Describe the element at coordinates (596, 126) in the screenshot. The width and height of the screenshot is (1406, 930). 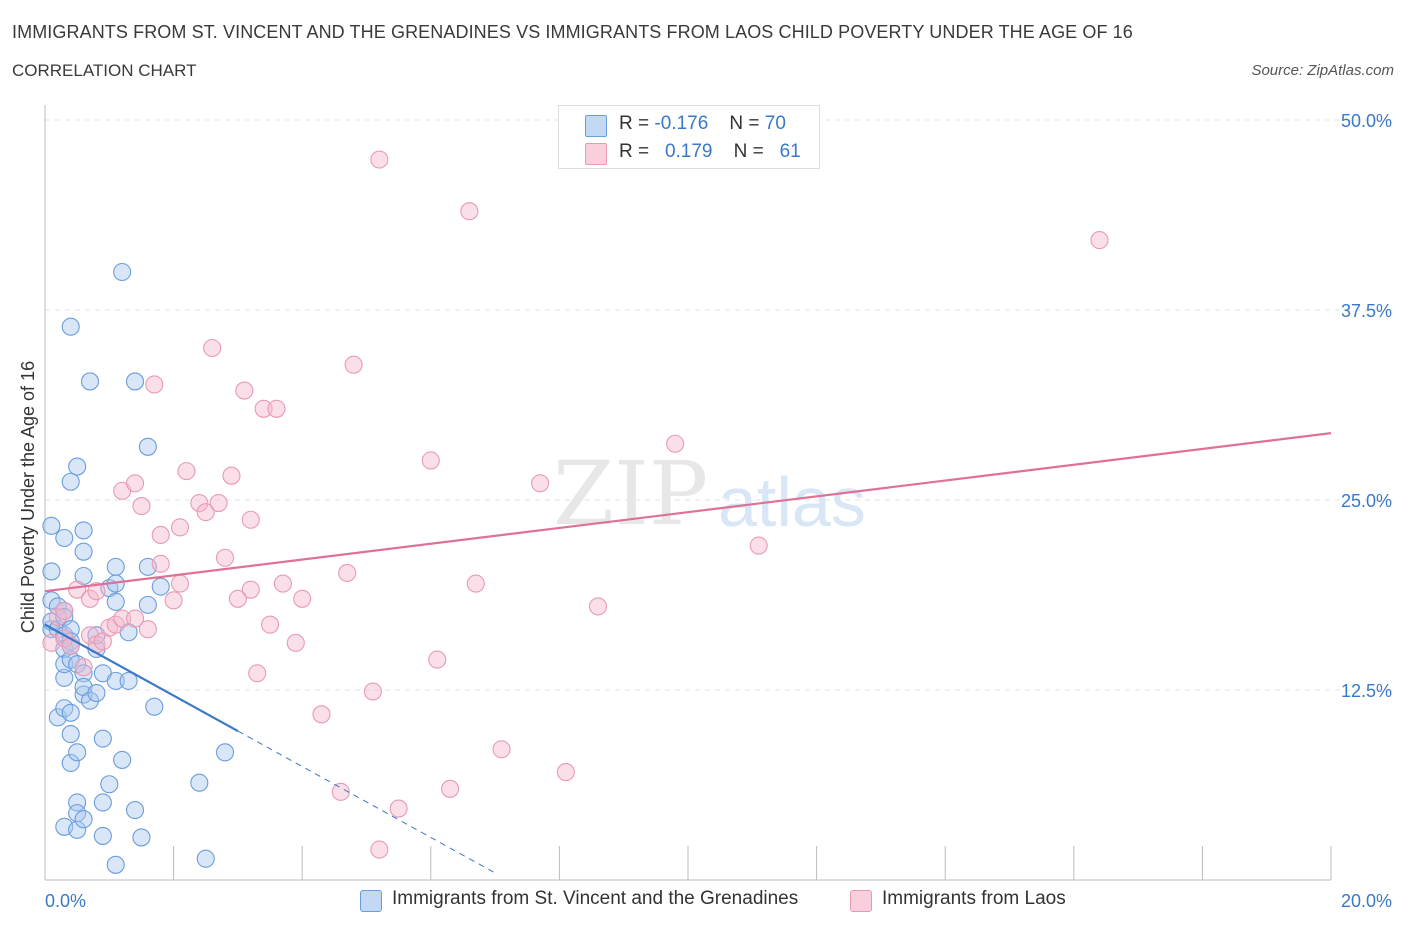
I see `legend-swatch-vincent` at that location.